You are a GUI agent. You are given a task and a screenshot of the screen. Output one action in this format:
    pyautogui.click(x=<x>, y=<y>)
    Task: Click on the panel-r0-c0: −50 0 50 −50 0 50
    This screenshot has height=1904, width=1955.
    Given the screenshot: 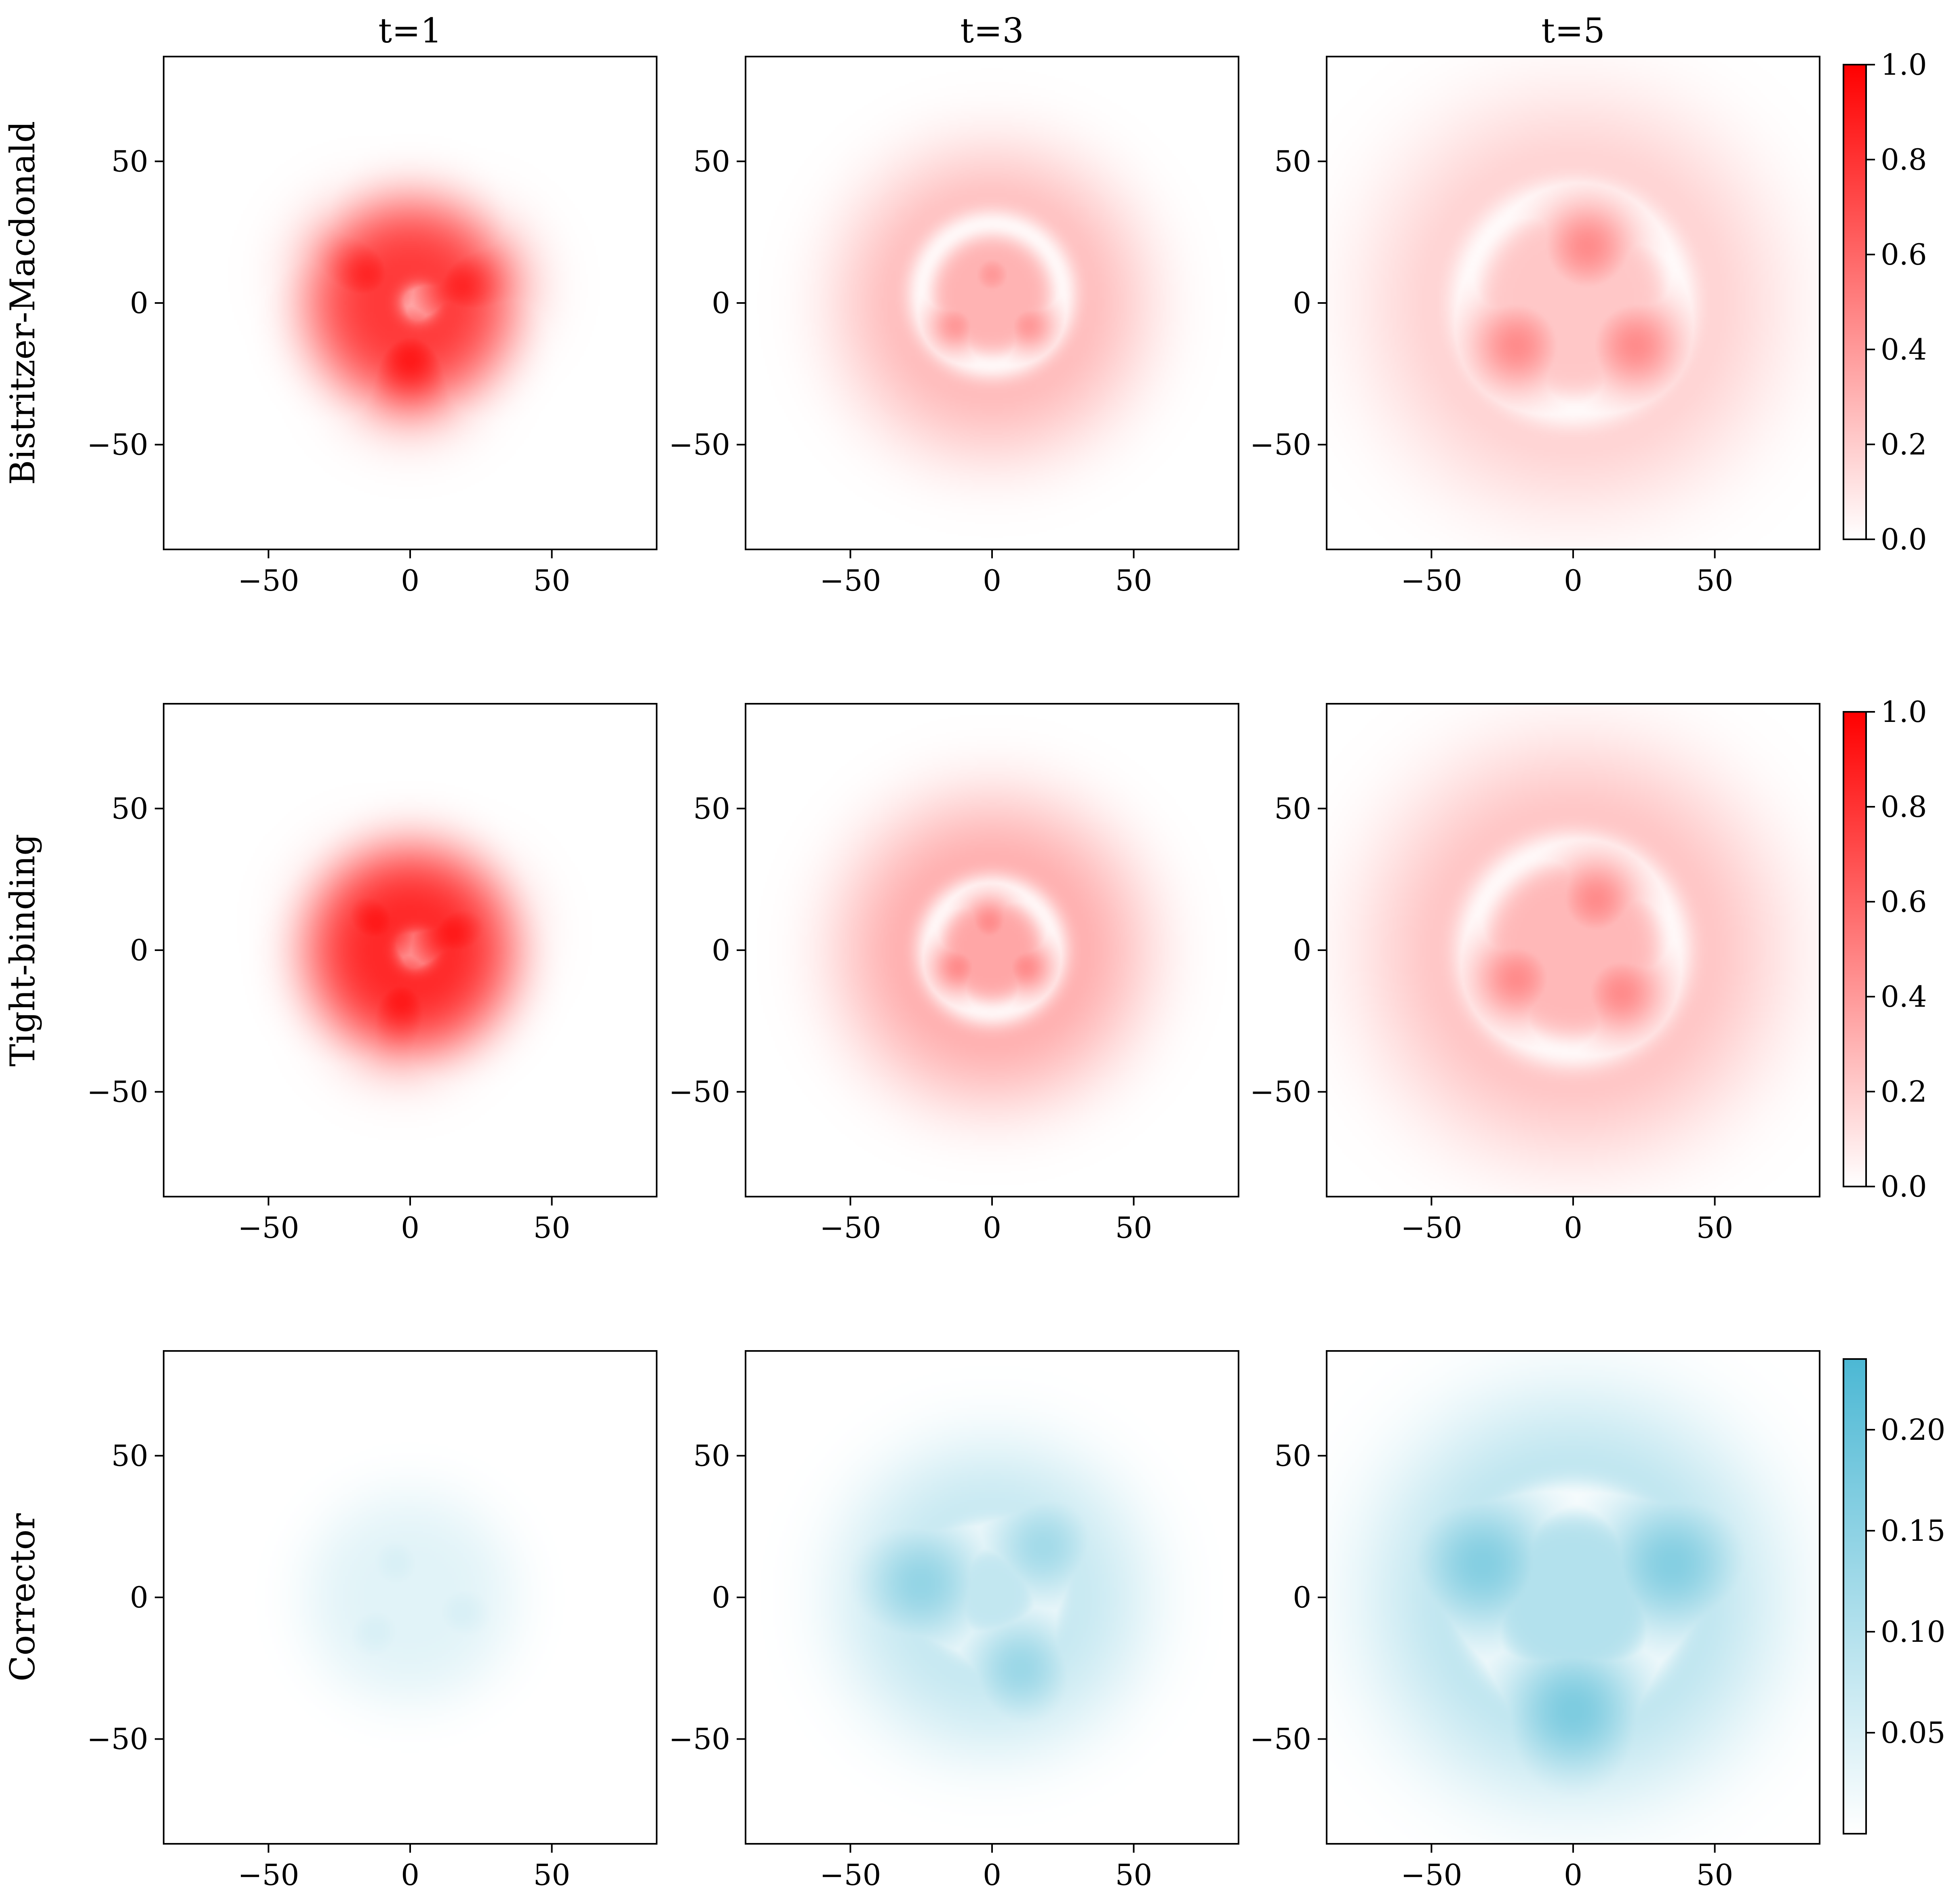 What is the action you would take?
    pyautogui.click(x=372, y=326)
    